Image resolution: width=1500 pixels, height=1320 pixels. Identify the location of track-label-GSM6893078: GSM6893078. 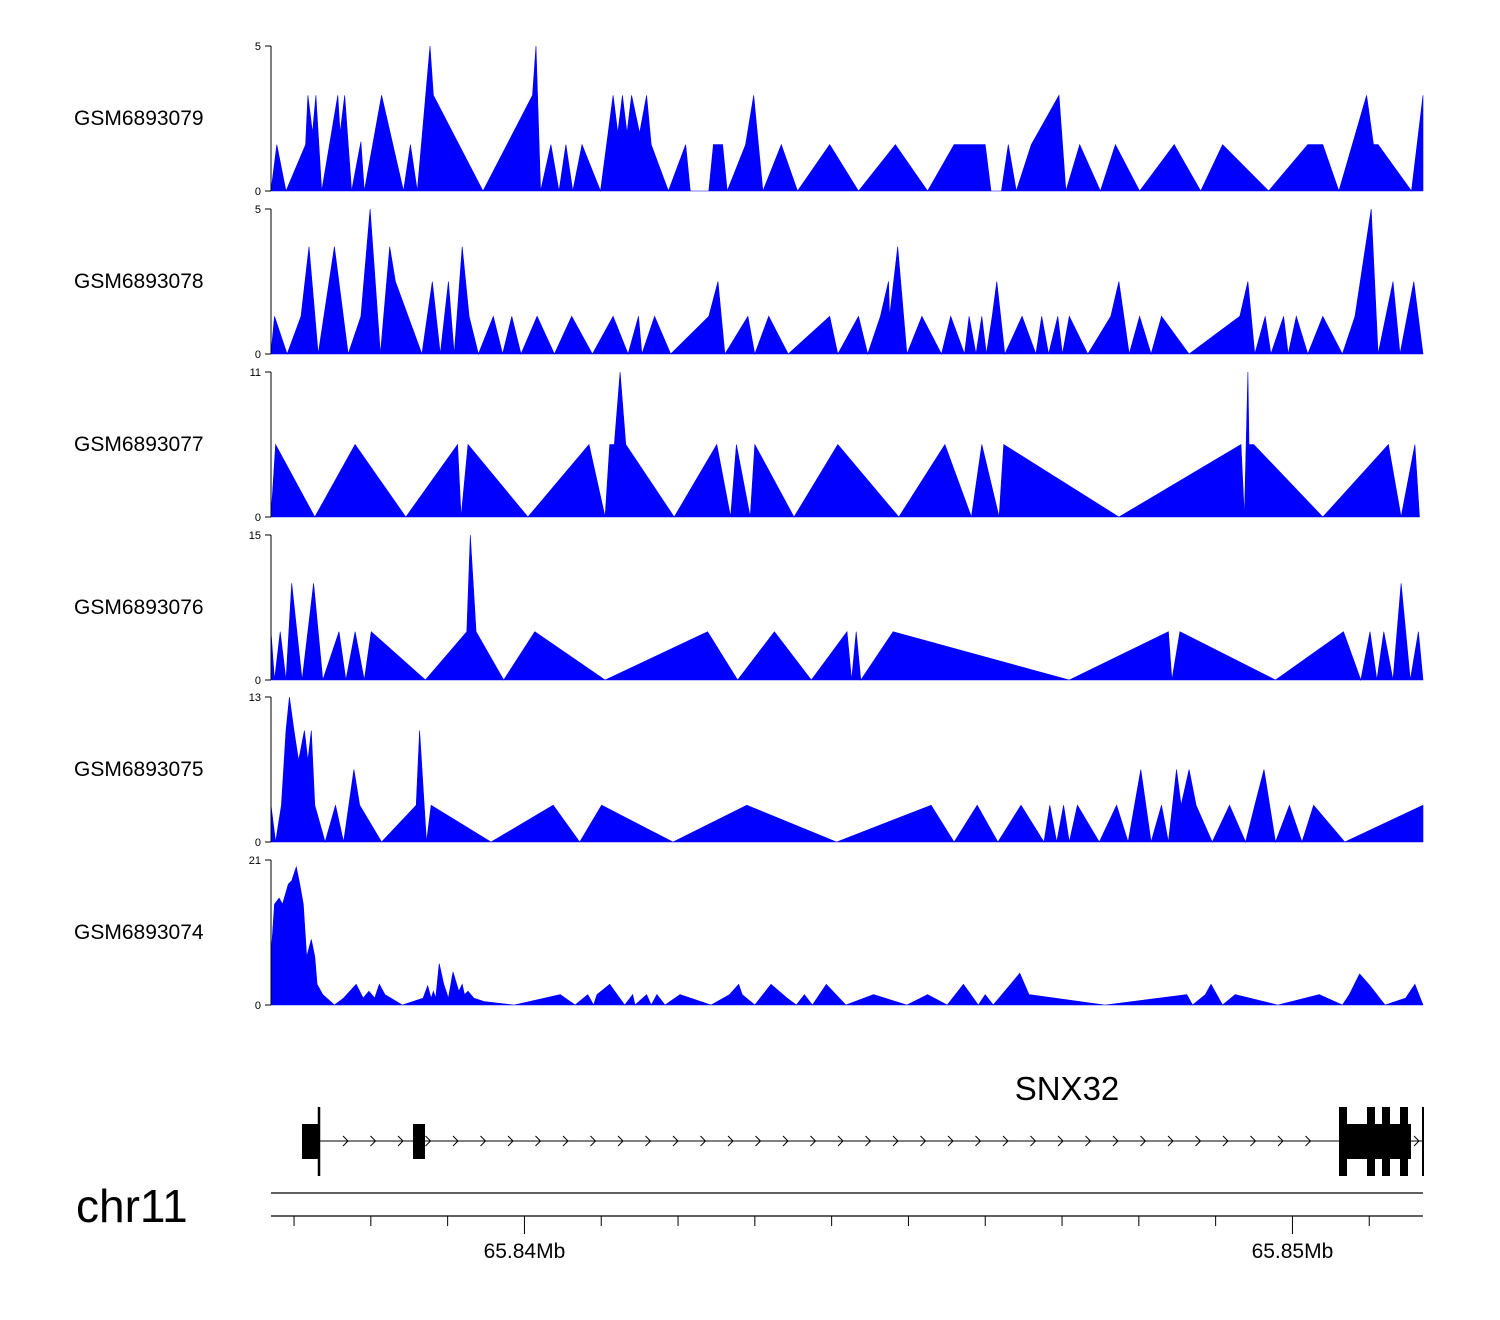
(139, 281).